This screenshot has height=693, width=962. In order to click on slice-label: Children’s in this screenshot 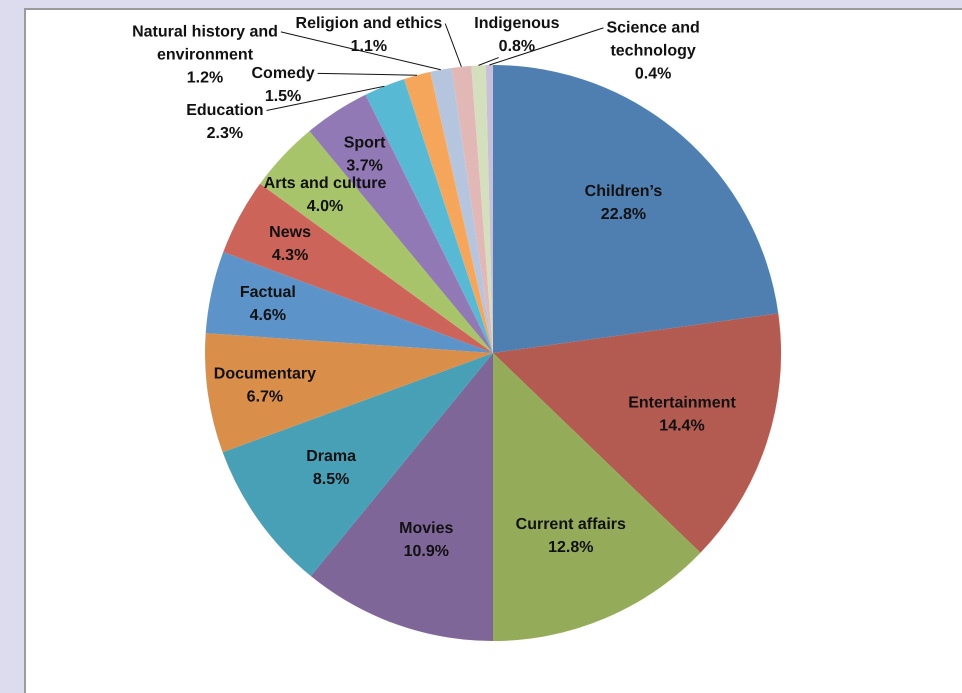, I will do `click(623, 191)`.